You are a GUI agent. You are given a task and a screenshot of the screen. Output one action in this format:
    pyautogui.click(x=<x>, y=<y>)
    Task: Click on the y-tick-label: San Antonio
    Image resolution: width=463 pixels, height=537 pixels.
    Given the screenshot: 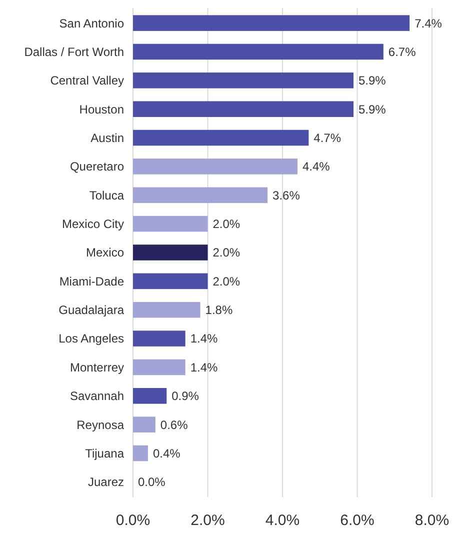 What is the action you would take?
    pyautogui.click(x=91, y=23)
    